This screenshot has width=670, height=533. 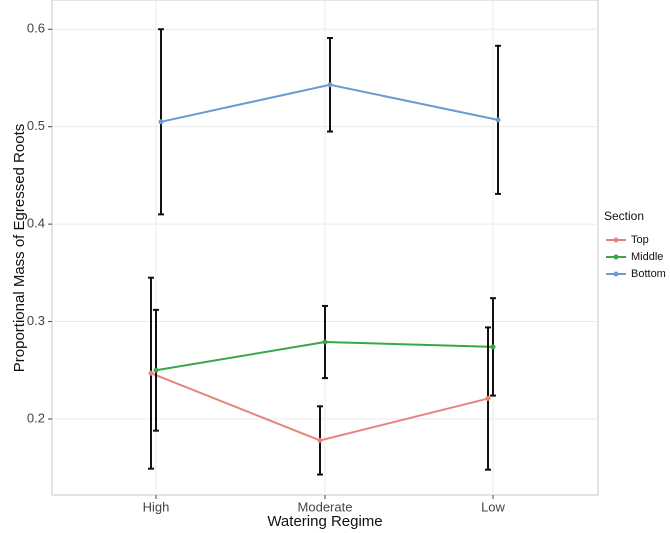 What do you see at coordinates (36, 28) in the screenshot?
I see `y-tick-label: 0.6` at bounding box center [36, 28].